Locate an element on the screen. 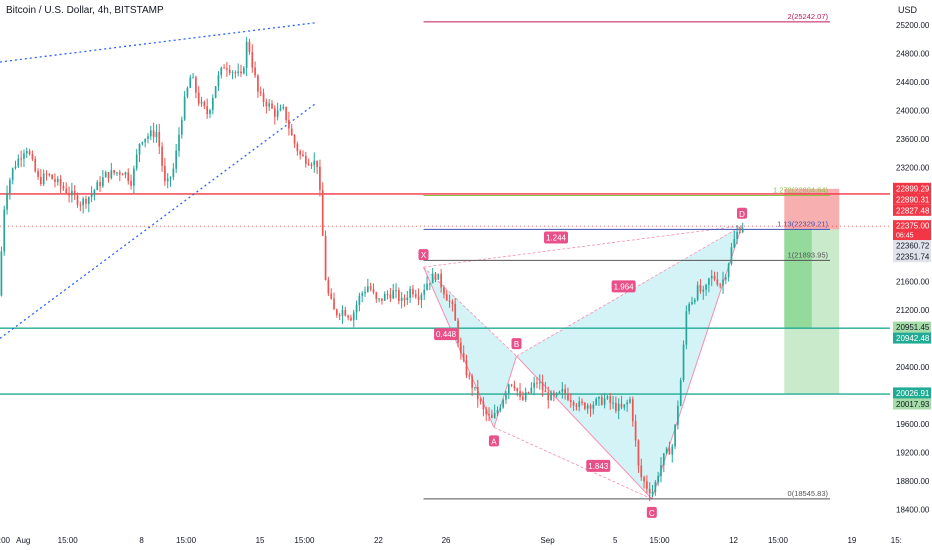 This screenshot has height=550, width=932. price-tag-value: 20026.91 is located at coordinates (913, 393).